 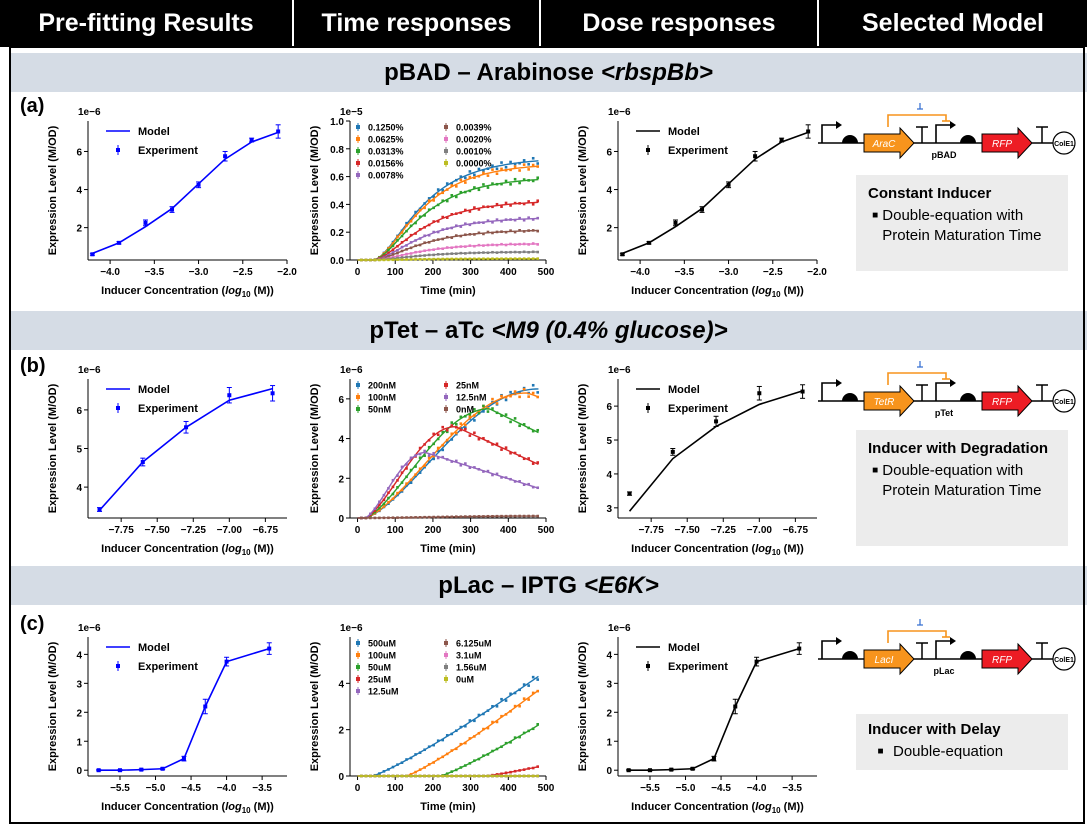 What do you see at coordinates (120, 788) in the screenshot?
I see `x-tick-label: −5.5` at bounding box center [120, 788].